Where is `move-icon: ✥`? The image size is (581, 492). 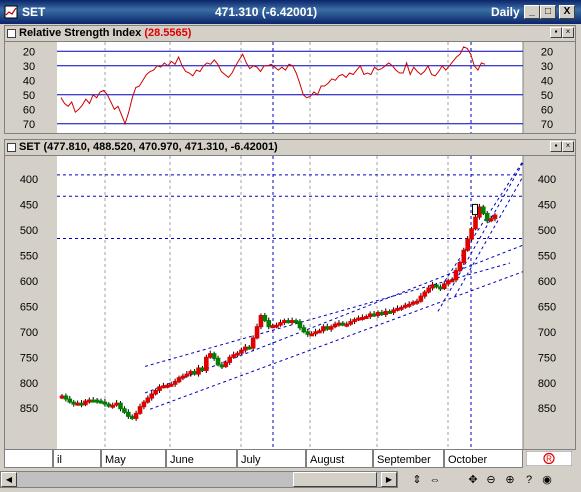
move-icon: ✥ is located at coordinates (473, 480).